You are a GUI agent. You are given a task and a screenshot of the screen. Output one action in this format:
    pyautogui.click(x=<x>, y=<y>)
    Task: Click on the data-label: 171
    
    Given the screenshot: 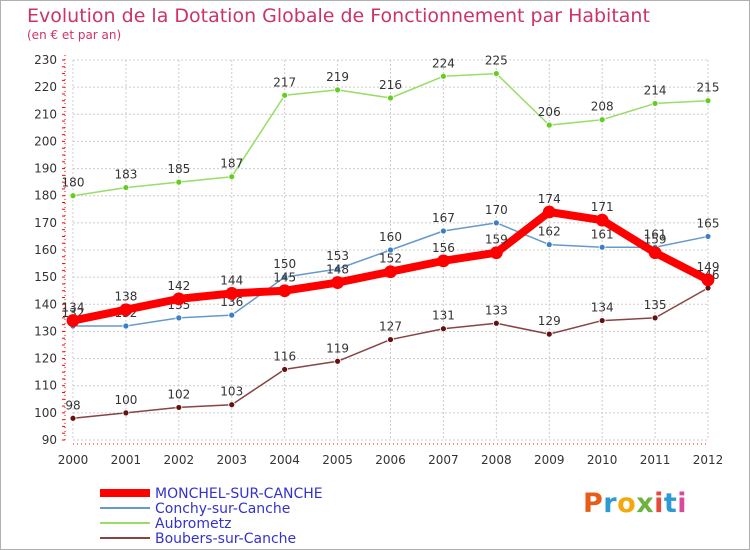 What is the action you would take?
    pyautogui.click(x=602, y=207)
    